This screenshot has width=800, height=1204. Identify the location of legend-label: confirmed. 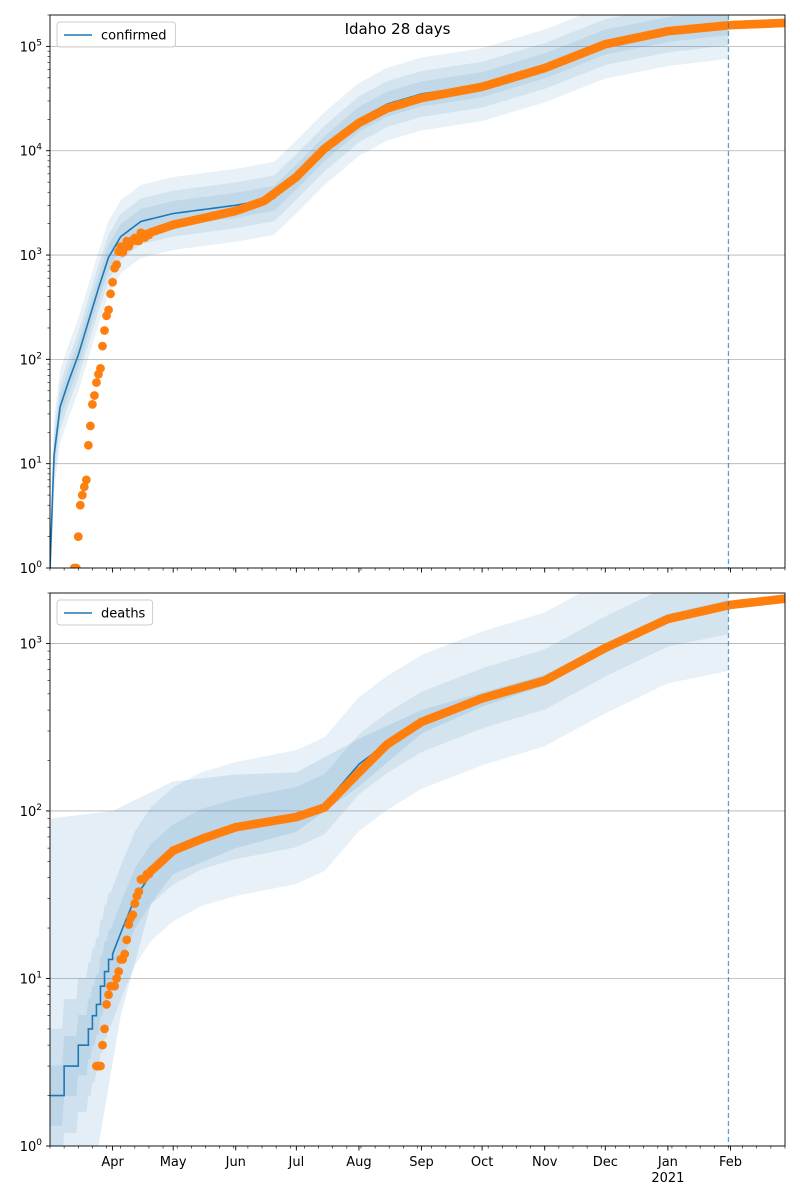
(134, 36).